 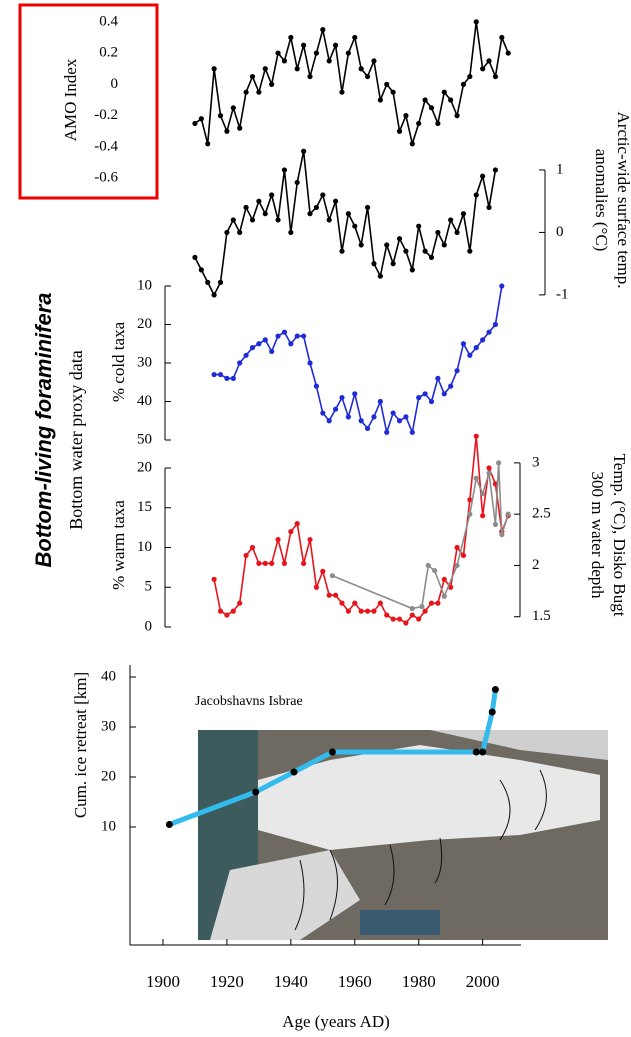 What do you see at coordinates (536, 462) in the screenshot?
I see `y2-tick-label: 3` at bounding box center [536, 462].